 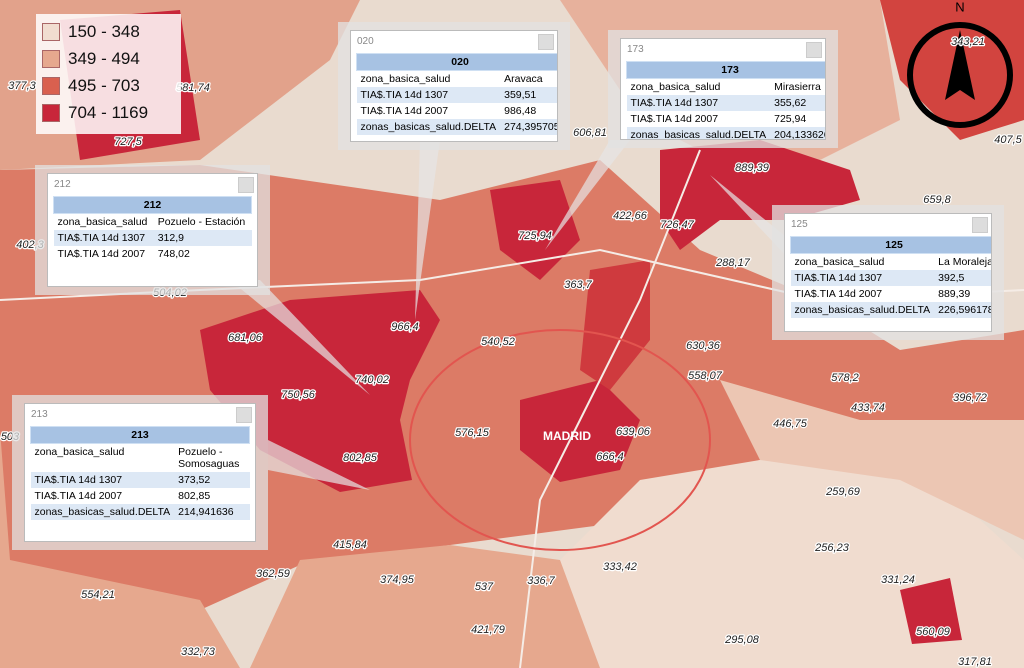 I want to click on legend-label: 349 - 494, so click(x=104, y=58).